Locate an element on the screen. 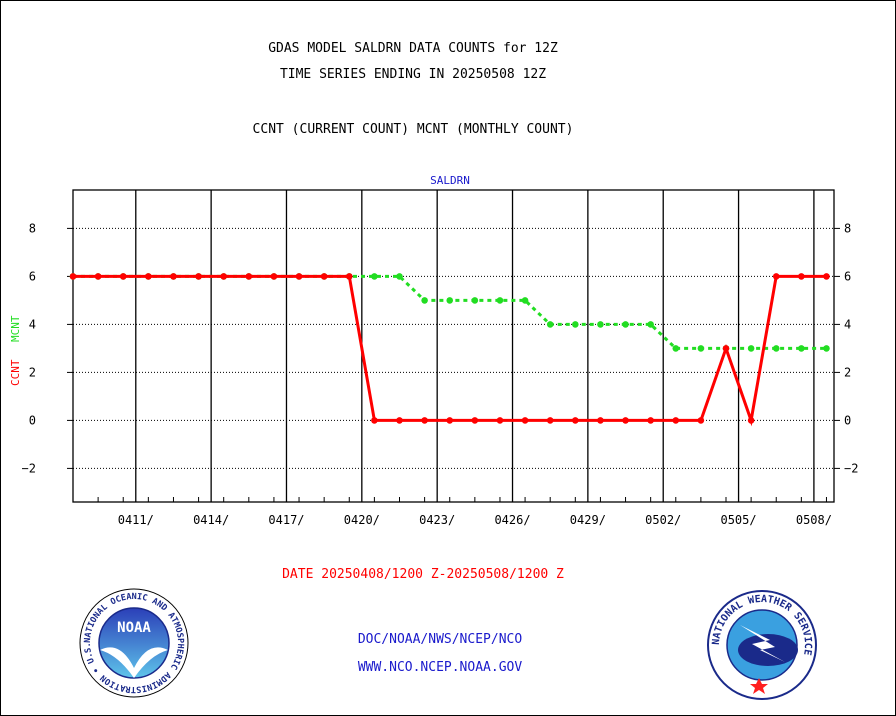 The height and width of the screenshot is (716, 896). panel-title: SALDRN is located at coordinates (450, 180).